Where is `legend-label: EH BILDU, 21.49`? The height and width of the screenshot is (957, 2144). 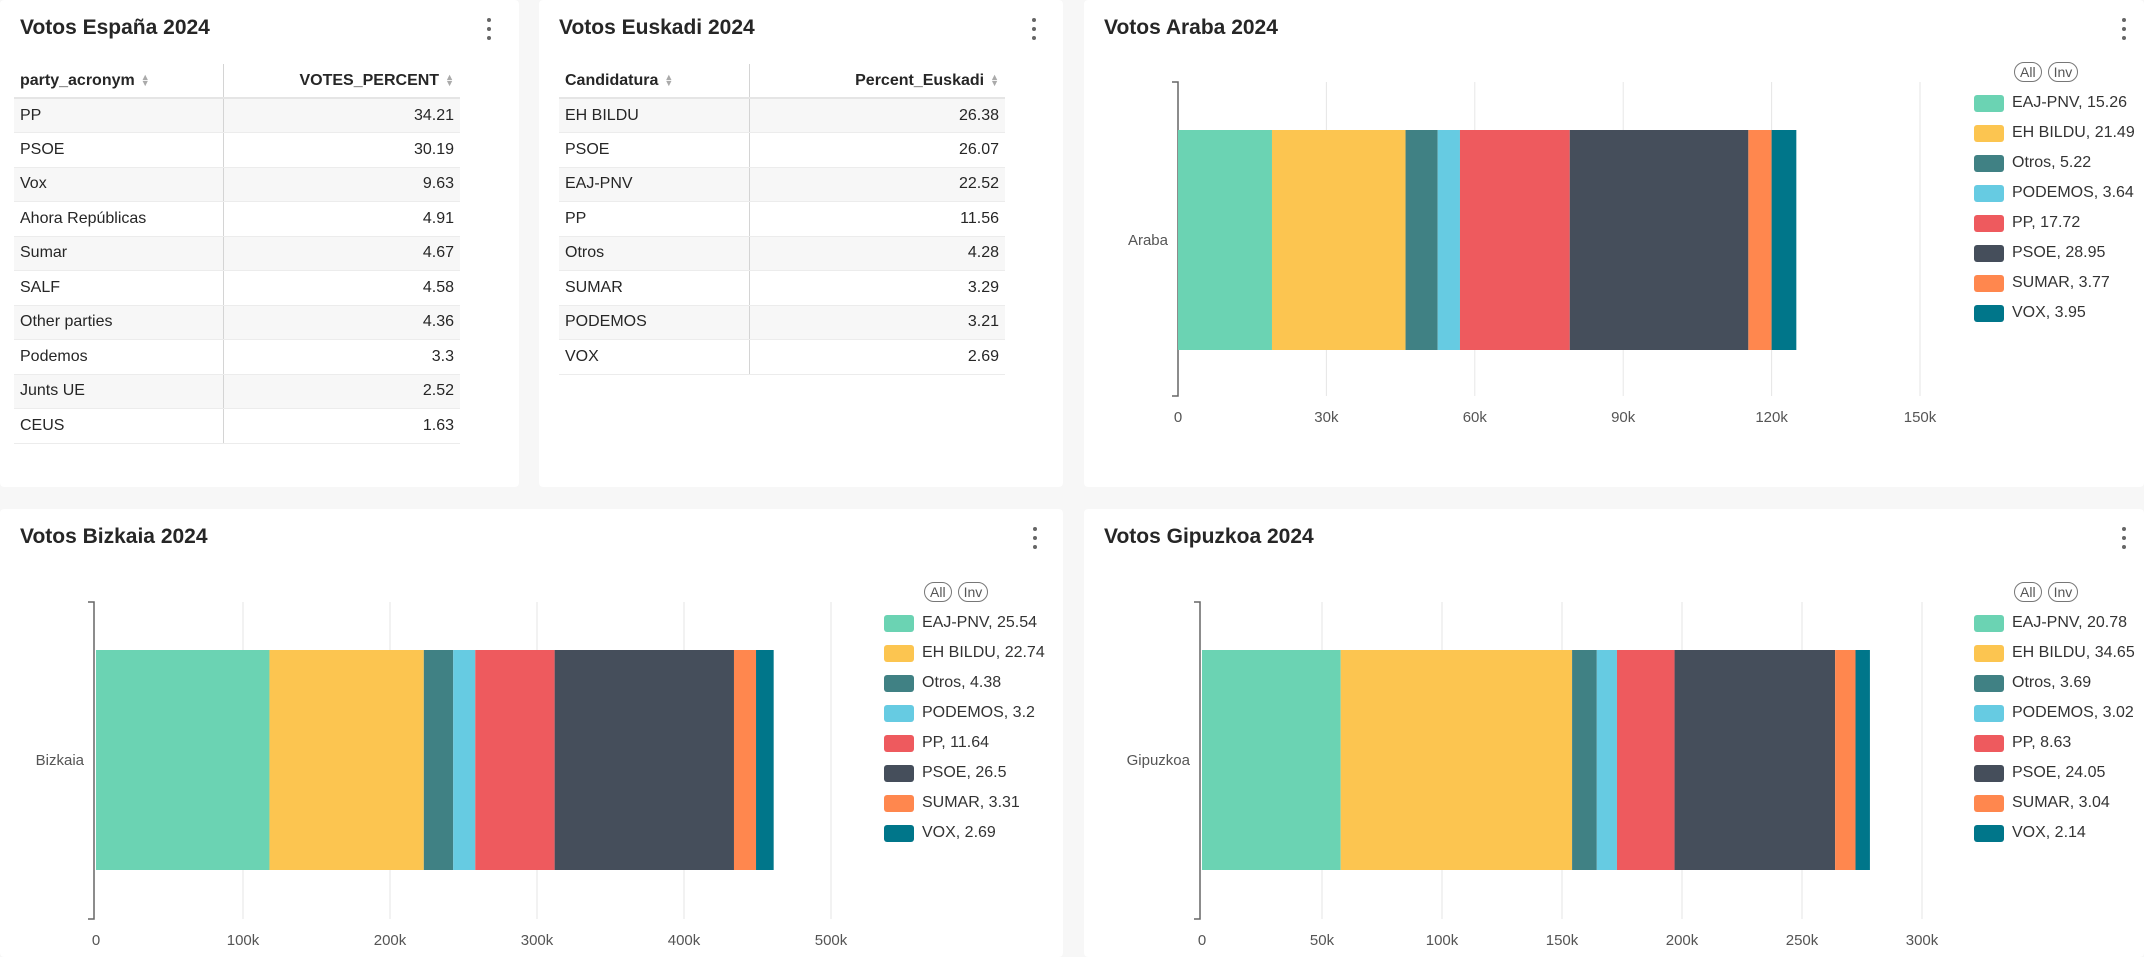
legend-label: EH BILDU, 21.49 is located at coordinates (2073, 132).